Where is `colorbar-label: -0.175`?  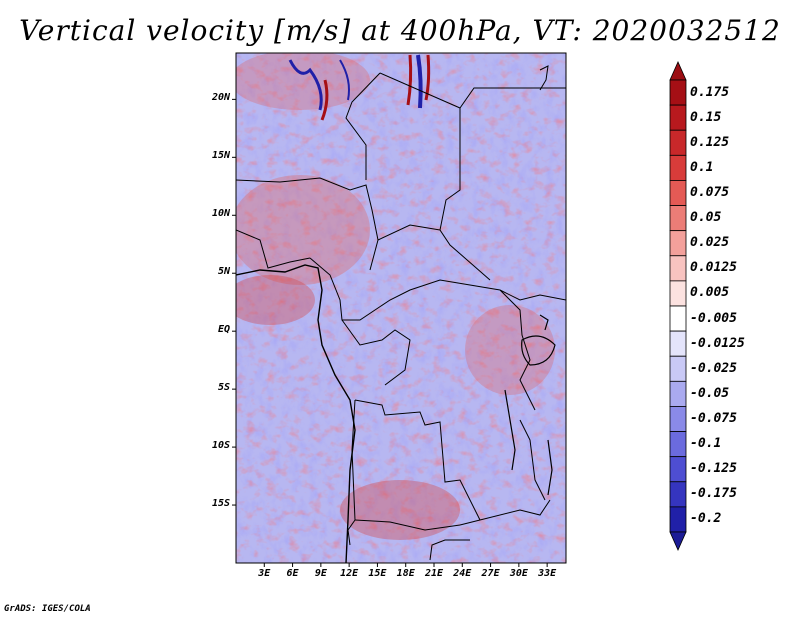
colorbar-label: -0.175 is located at coordinates (713, 494).